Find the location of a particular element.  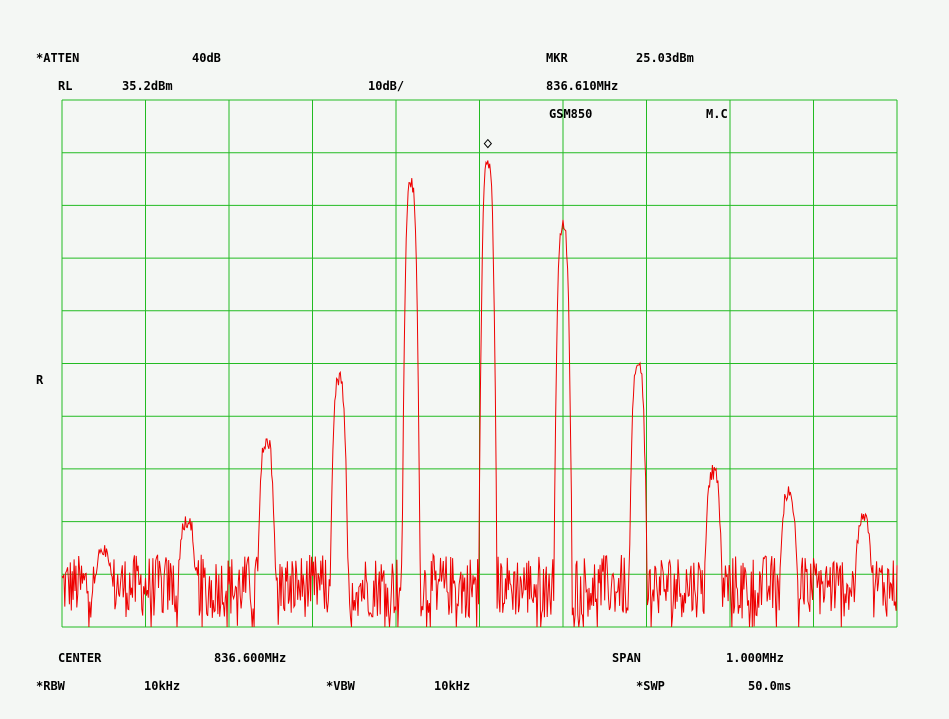

mode-tag: M.C is located at coordinates (717, 114).